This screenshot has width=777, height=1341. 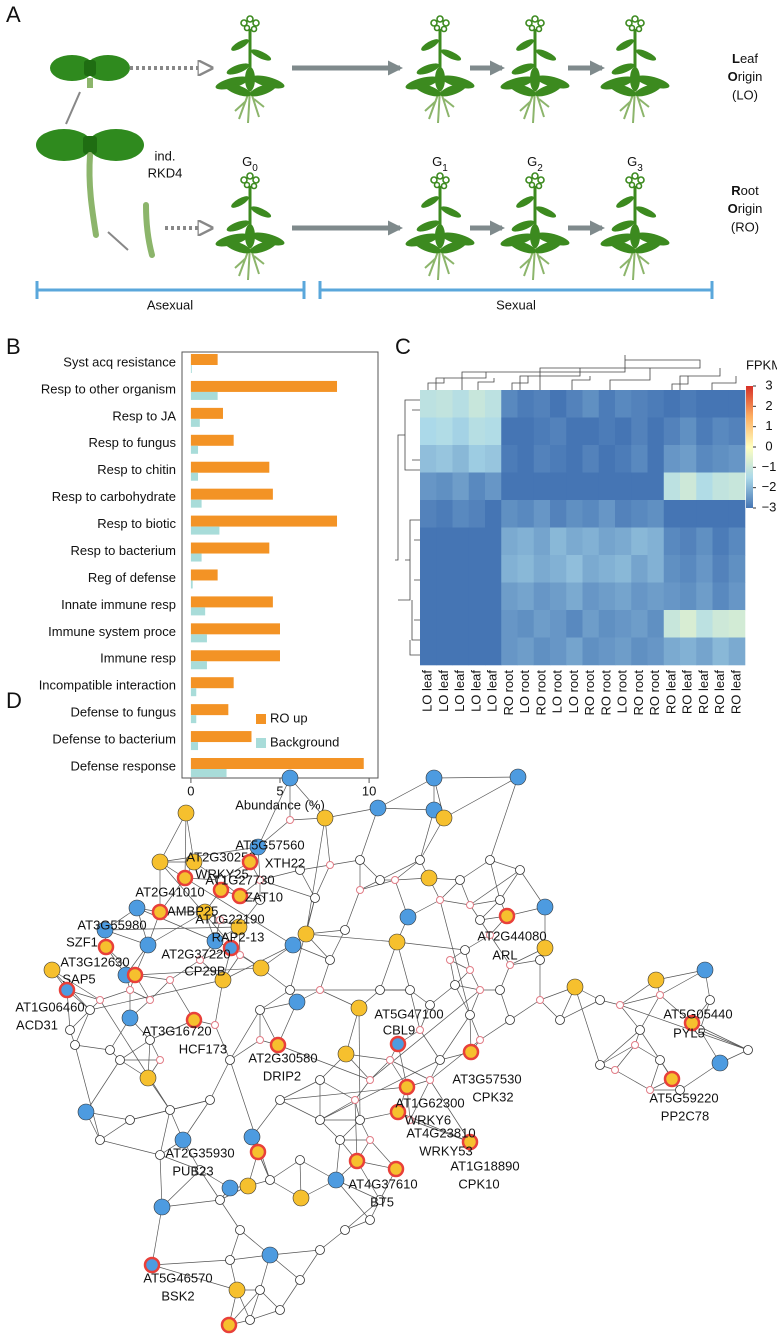 I want to click on column-label: RO leaf, so click(x=670, y=692).